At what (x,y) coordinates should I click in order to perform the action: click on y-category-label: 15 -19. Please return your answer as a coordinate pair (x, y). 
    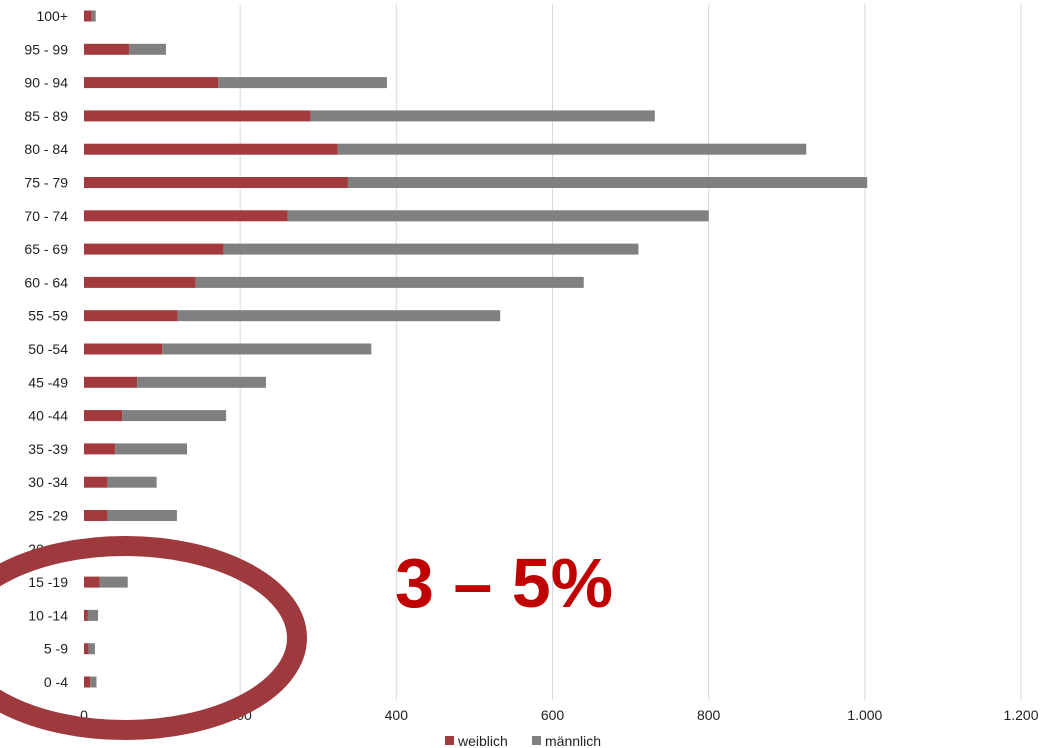
    Looking at the image, I should click on (48, 582).